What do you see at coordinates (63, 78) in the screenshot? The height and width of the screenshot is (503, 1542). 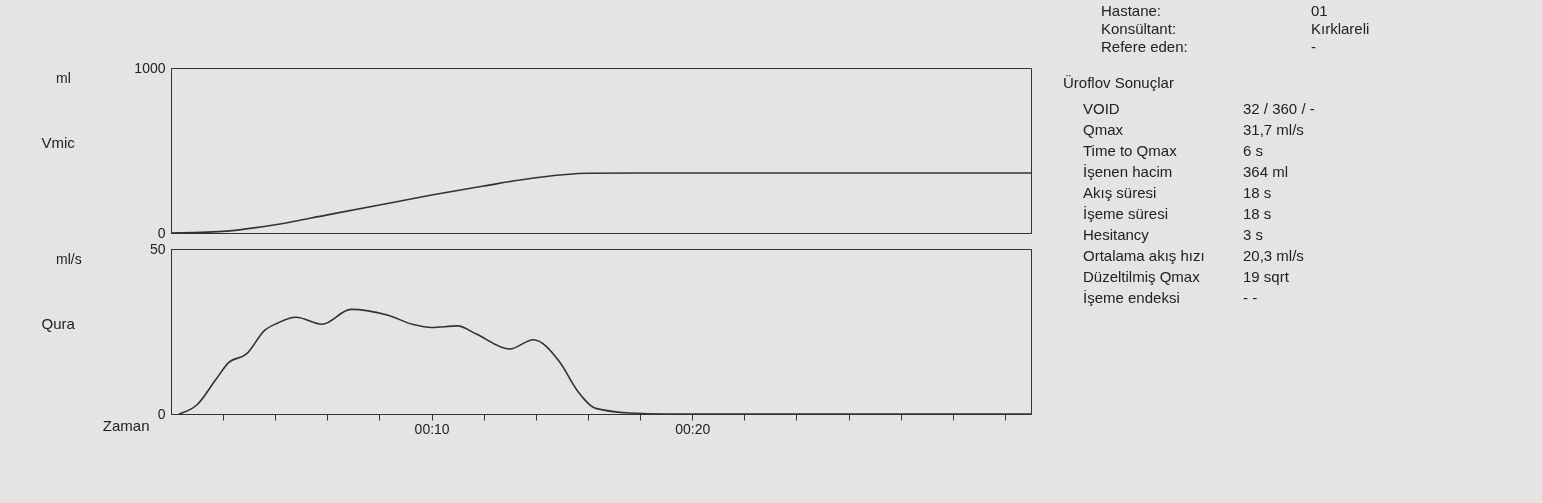 I see `text: ml` at bounding box center [63, 78].